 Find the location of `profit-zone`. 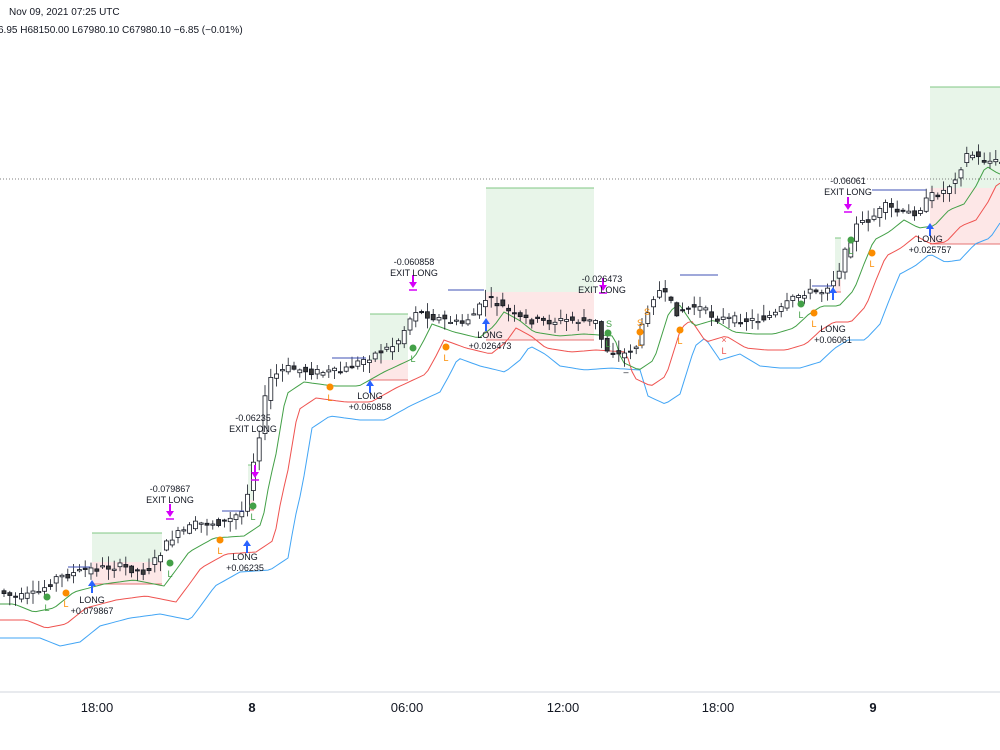

profit-zone is located at coordinates (838, 259).